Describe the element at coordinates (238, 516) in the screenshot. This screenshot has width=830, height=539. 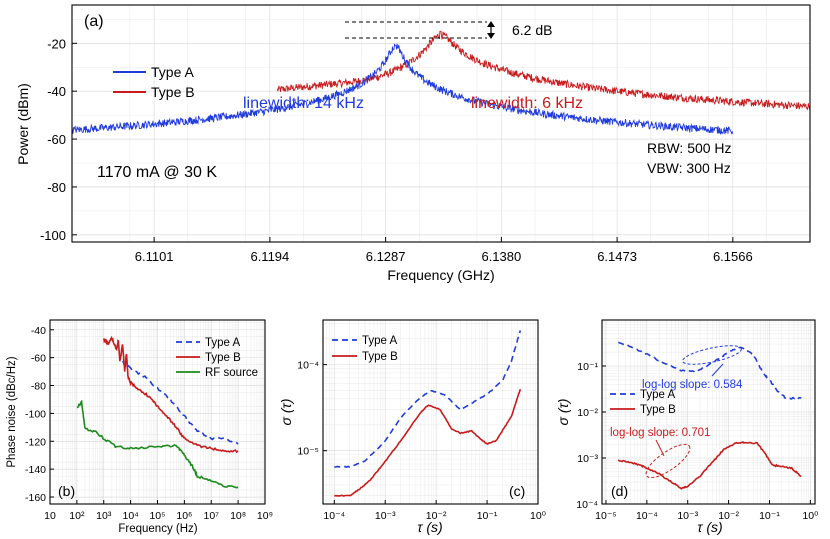
I see `panel-b-xtick-label: 10⁸` at that location.